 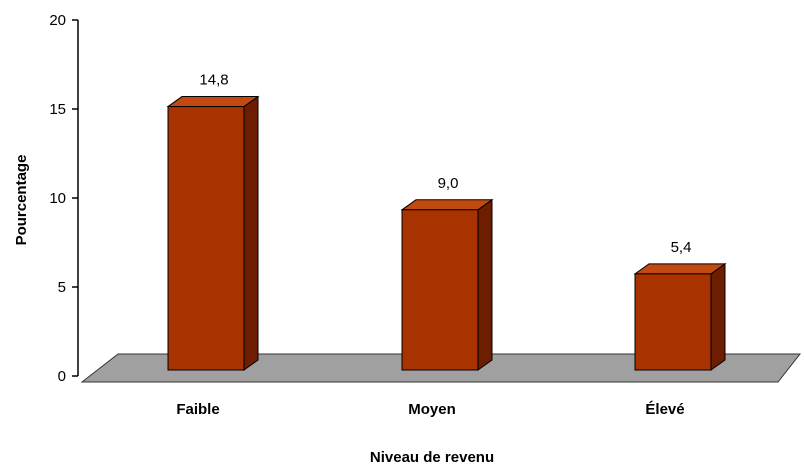 What do you see at coordinates (57, 198) in the screenshot?
I see `y-tick-label: 10` at bounding box center [57, 198].